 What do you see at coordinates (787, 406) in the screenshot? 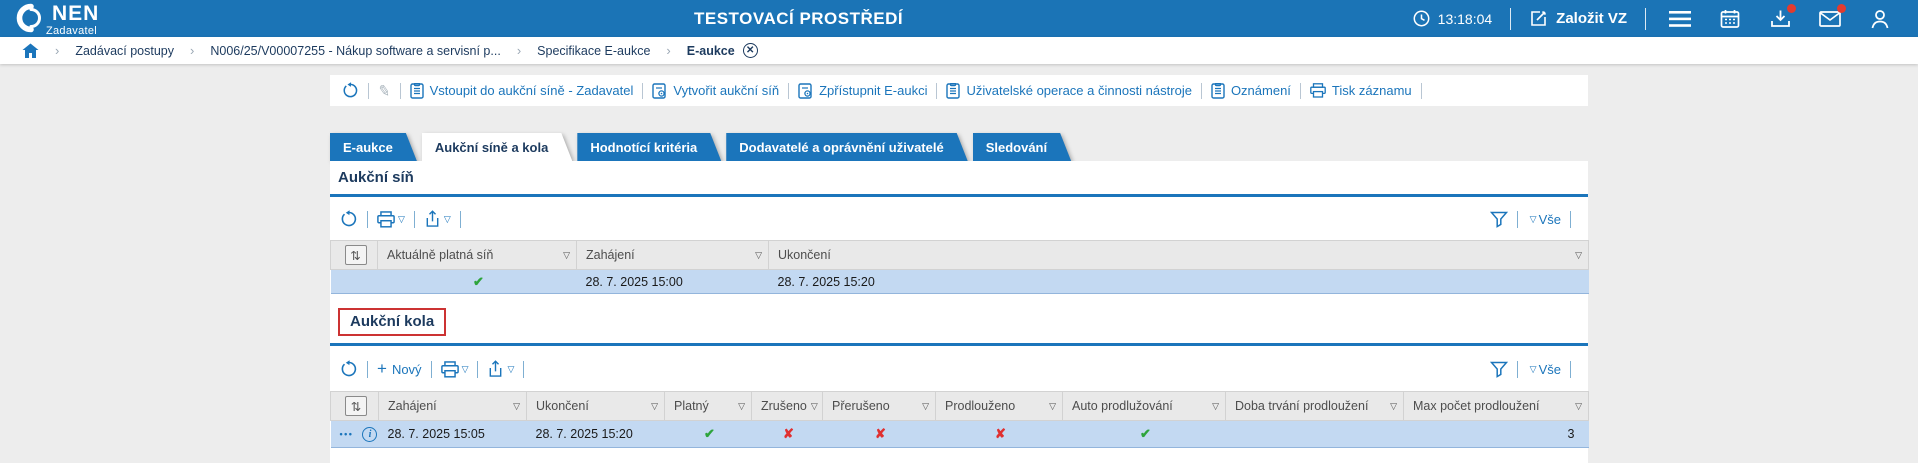
I see `col-zruseno: Zrušeno ▽` at bounding box center [787, 406].